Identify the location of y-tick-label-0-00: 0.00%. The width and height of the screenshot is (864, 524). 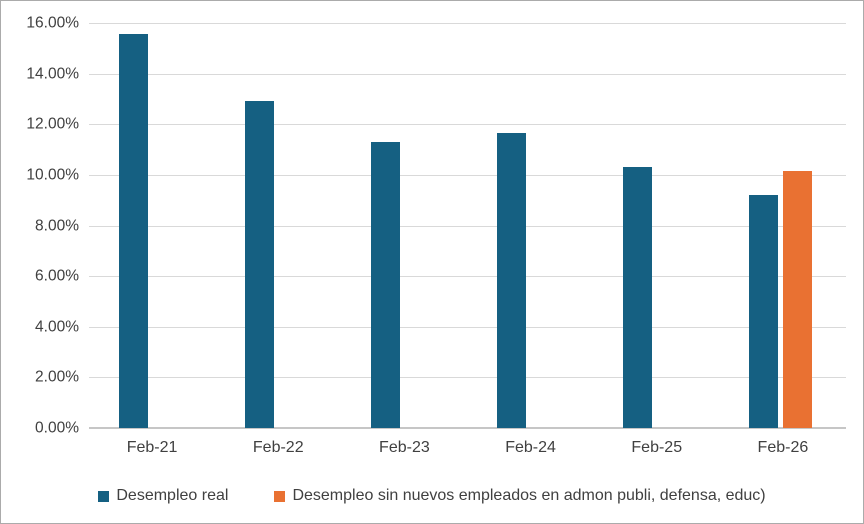
(57, 428).